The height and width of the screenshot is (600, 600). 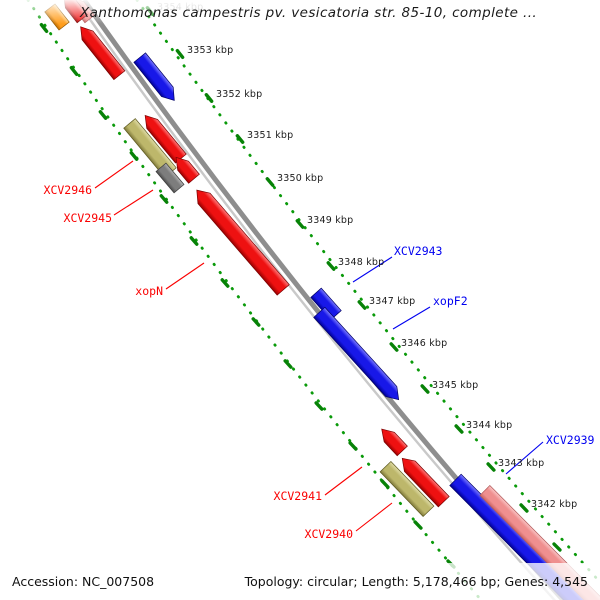 What do you see at coordinates (114, 174) in the screenshot?
I see `callout-XCV2946` at bounding box center [114, 174].